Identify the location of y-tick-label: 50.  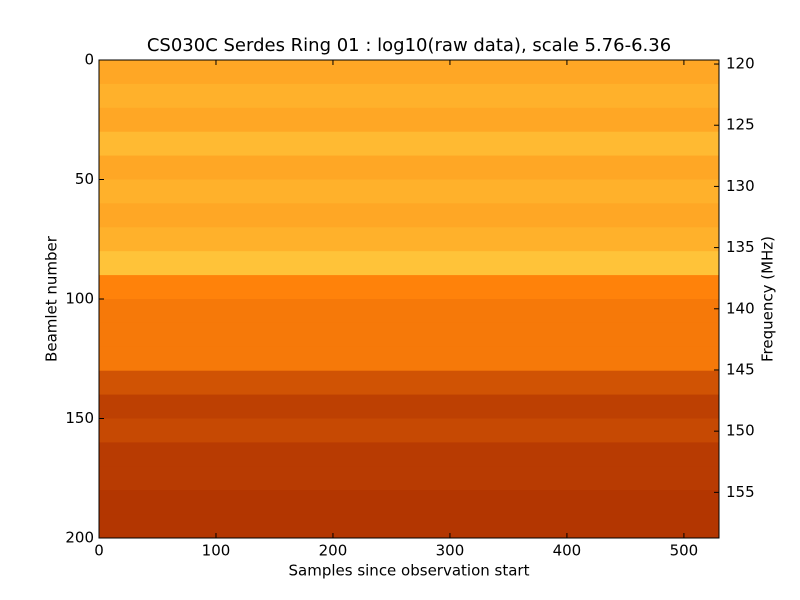
(84, 179).